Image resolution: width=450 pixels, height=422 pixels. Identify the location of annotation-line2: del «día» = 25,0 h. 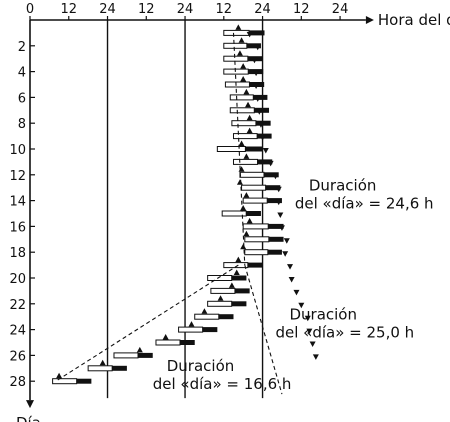
(344, 332).